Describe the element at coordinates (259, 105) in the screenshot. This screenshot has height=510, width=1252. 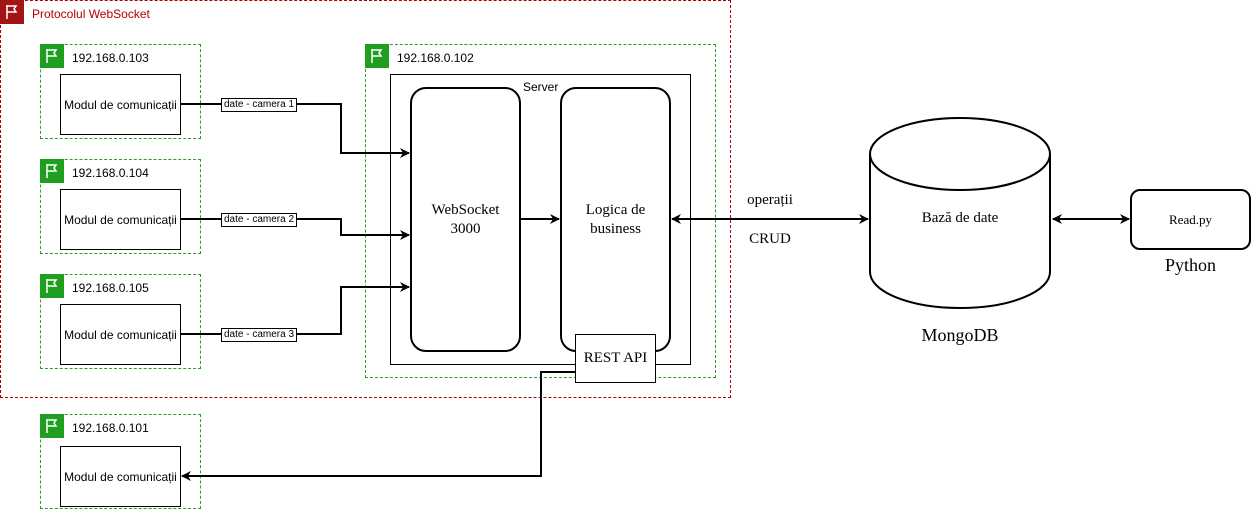
I see `edge-label-camera-1: date - camera 1` at that location.